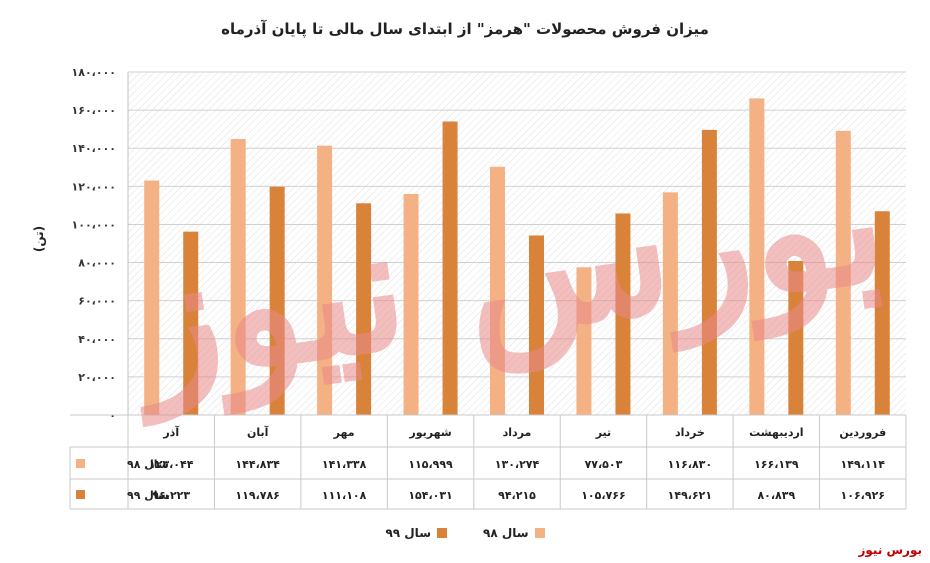  What do you see at coordinates (690, 432) in the screenshot?
I see `category-label: خرداد` at bounding box center [690, 432].